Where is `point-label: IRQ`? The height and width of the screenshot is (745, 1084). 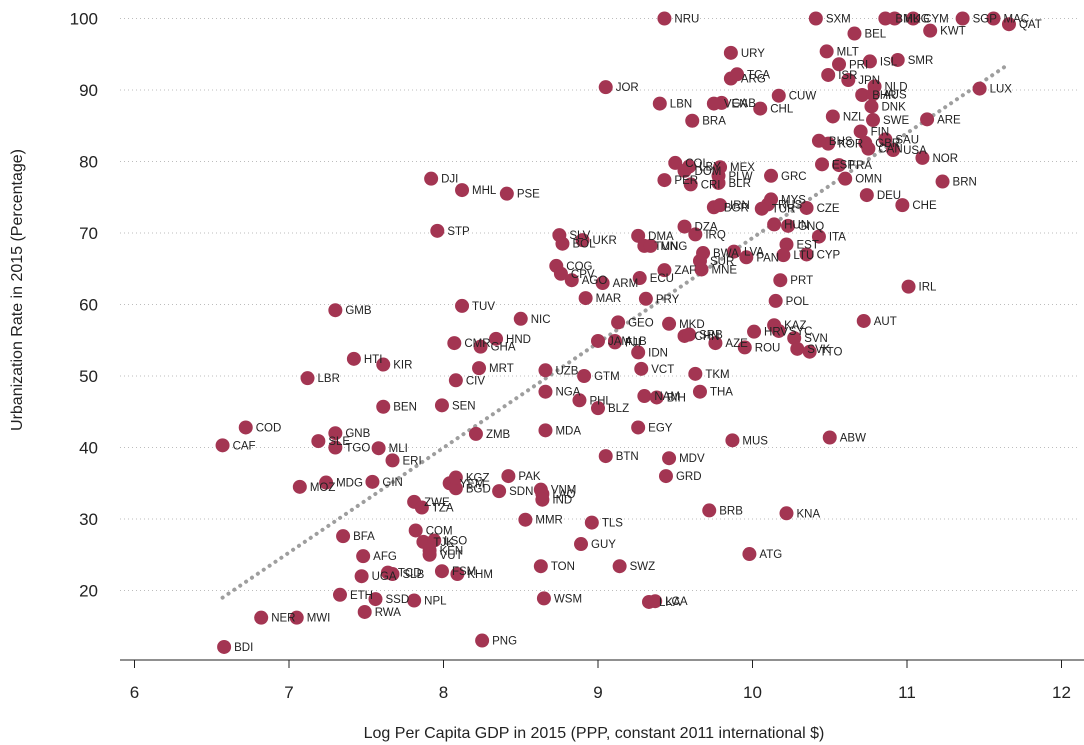 point-label: IRQ is located at coordinates (715, 235).